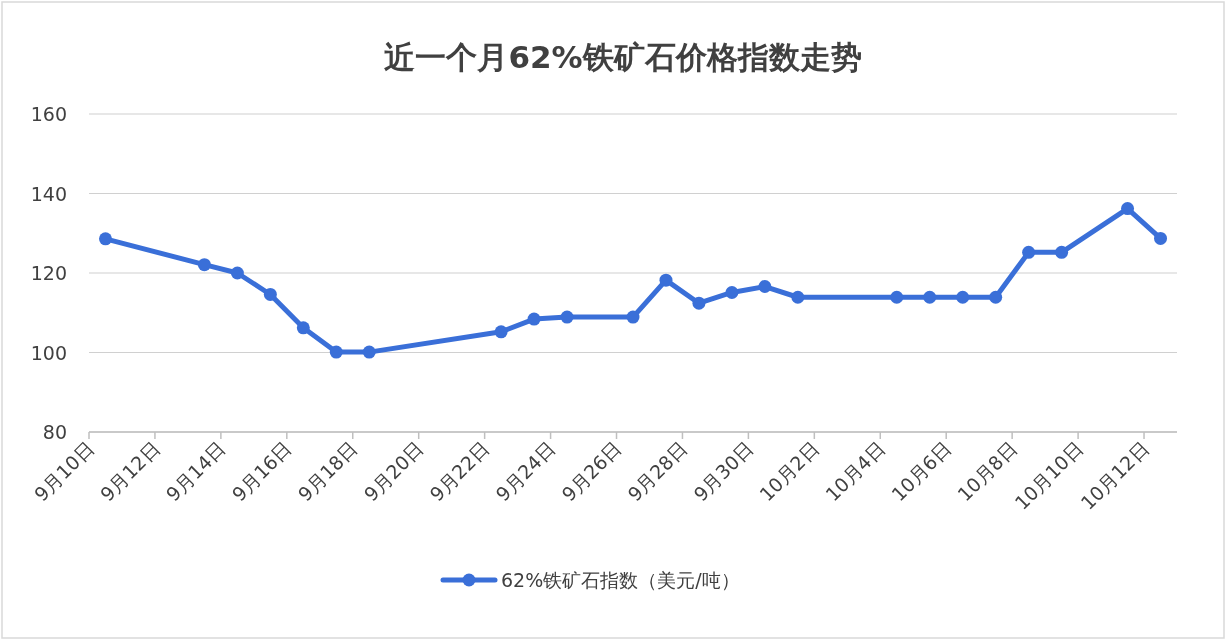 This screenshot has height=640, width=1226. What do you see at coordinates (657, 471) in the screenshot?
I see `x-tick-label: 9月28日` at bounding box center [657, 471].